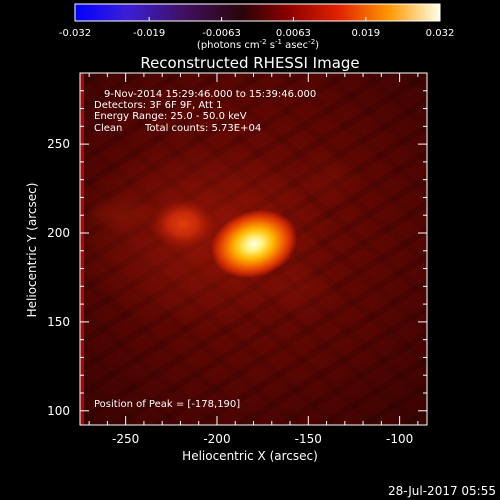 This screenshot has width=500, height=500. I want to click on peak-source, so click(254, 244).